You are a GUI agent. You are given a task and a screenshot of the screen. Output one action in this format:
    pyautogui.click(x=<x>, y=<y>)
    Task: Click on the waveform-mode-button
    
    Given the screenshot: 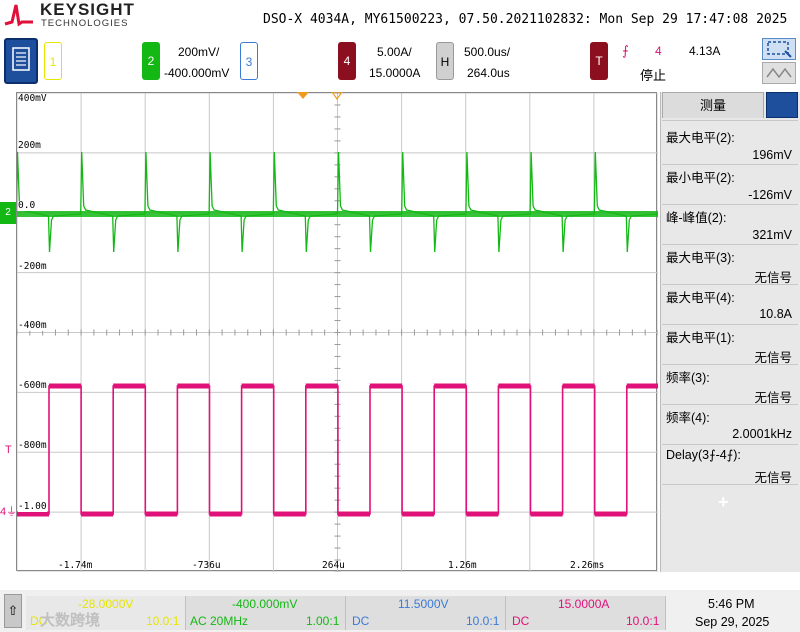 What is the action you would take?
    pyautogui.click(x=779, y=73)
    